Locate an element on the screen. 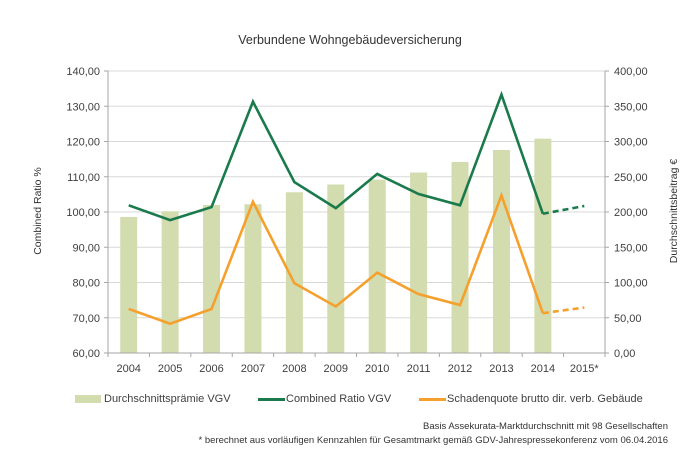 The width and height of the screenshot is (700, 464). x-tick-label: 2014 is located at coordinates (543, 369).